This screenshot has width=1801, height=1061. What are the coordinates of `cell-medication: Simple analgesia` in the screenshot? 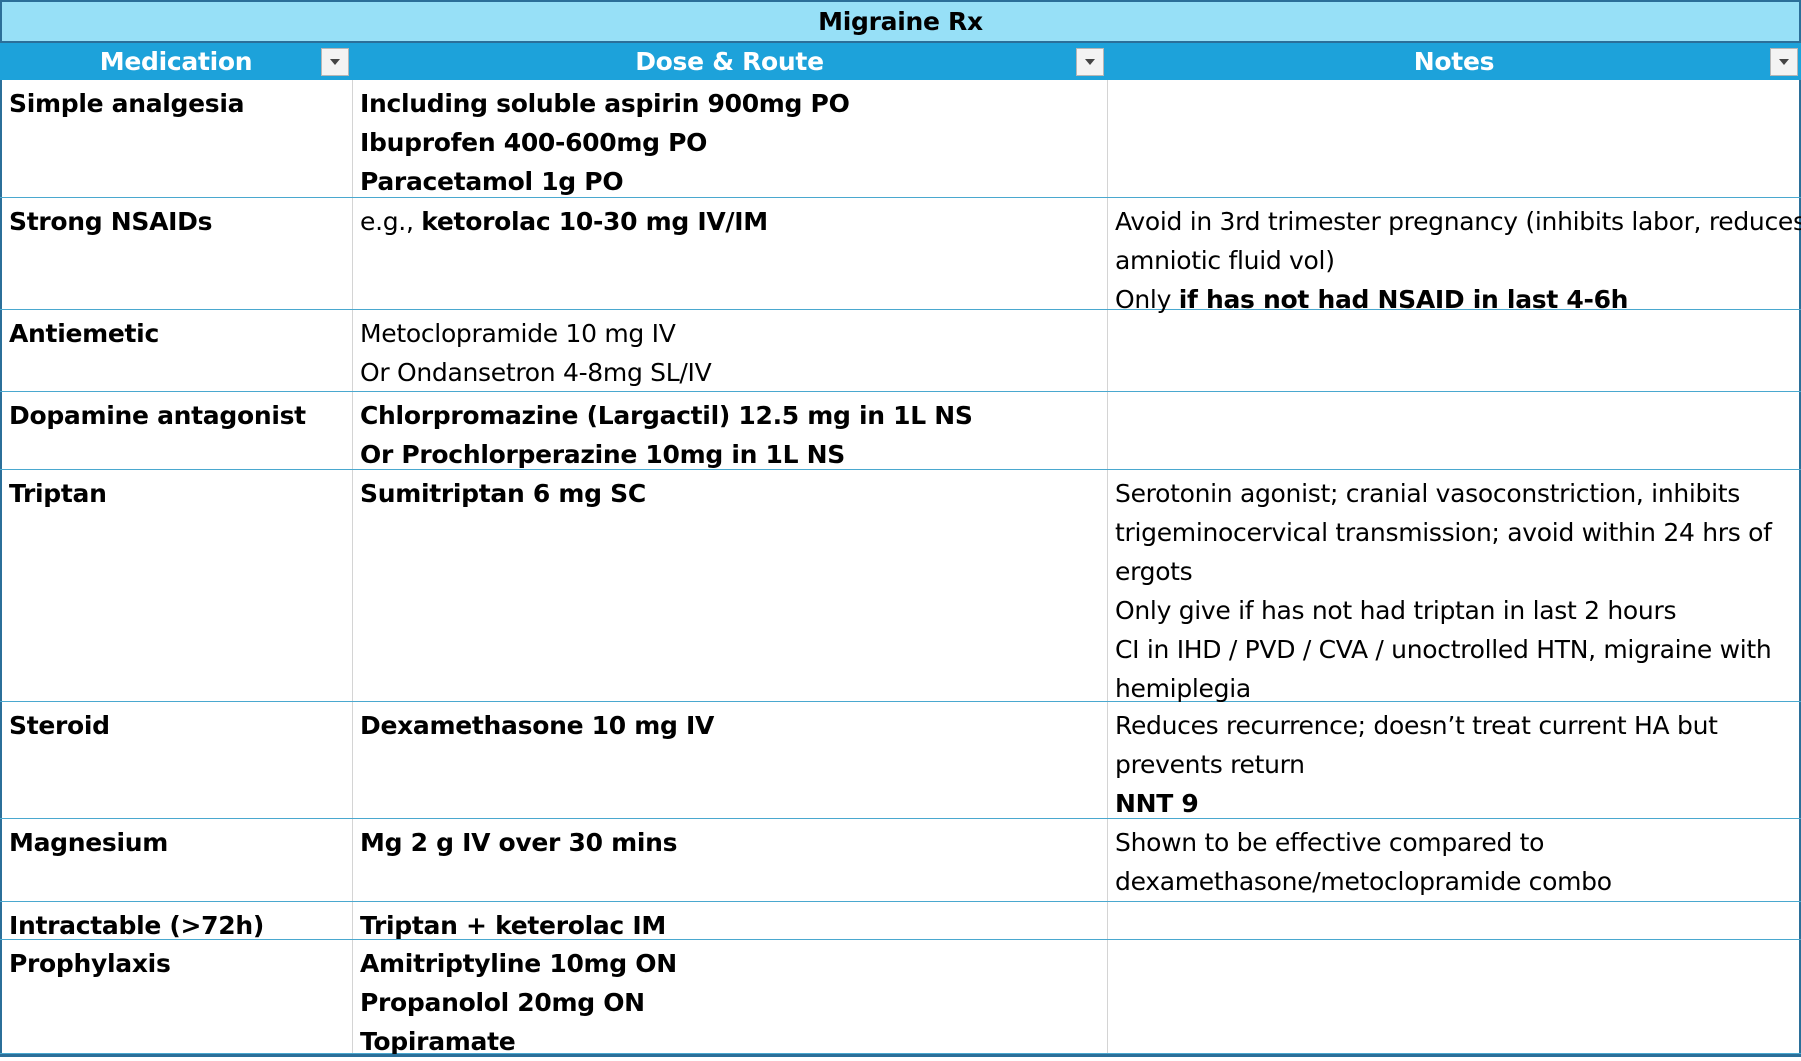 It's located at (176, 138).